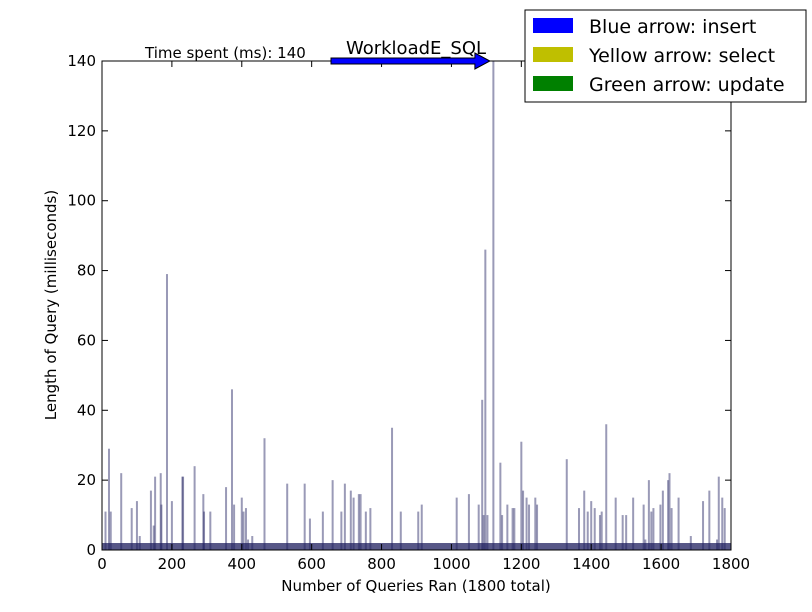 The width and height of the screenshot is (812, 612). I want to click on x-tick-label: 800, so click(381, 564).